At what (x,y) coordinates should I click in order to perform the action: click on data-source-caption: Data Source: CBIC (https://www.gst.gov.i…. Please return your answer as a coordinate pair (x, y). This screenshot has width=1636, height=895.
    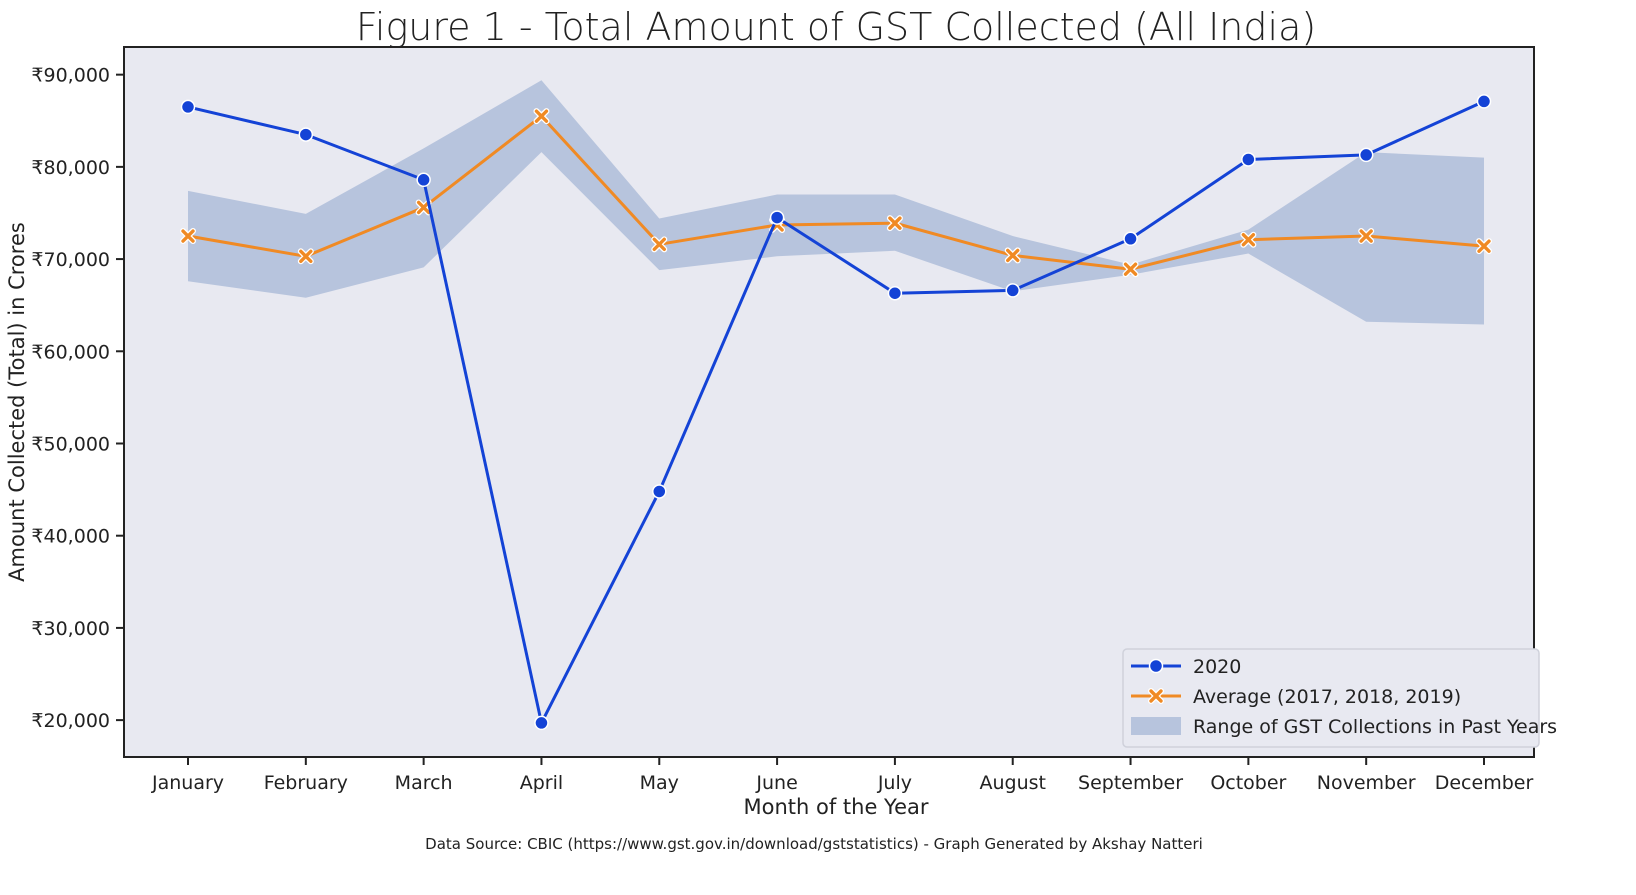
    Looking at the image, I should click on (814, 844).